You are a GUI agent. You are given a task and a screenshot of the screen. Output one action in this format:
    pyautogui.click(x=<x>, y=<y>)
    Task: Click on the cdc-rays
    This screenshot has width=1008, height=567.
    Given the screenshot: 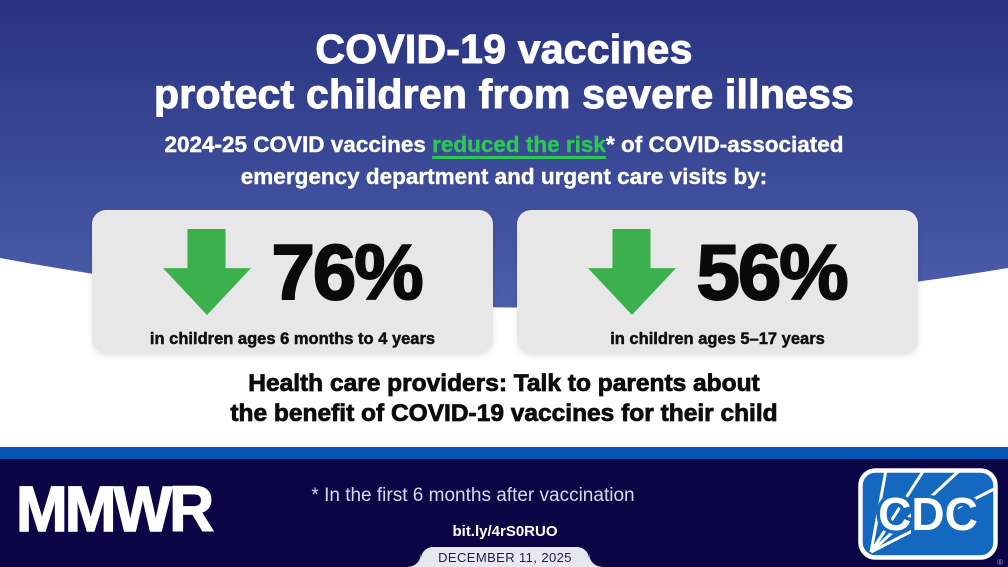 What is the action you would take?
    pyautogui.click(x=931, y=513)
    